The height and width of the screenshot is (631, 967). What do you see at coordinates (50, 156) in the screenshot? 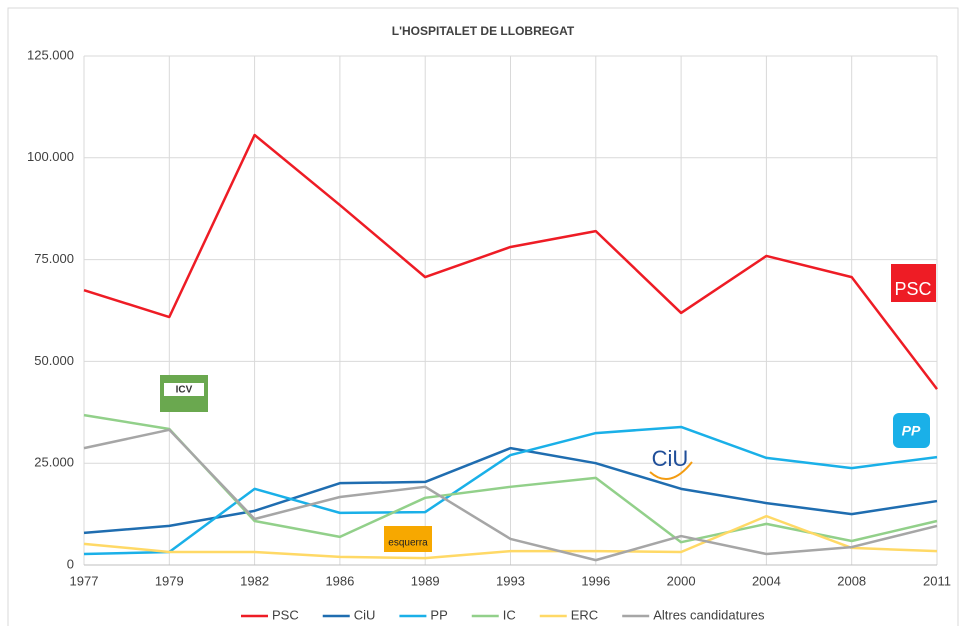
I see `y-tick-label: 100.000` at bounding box center [50, 156].